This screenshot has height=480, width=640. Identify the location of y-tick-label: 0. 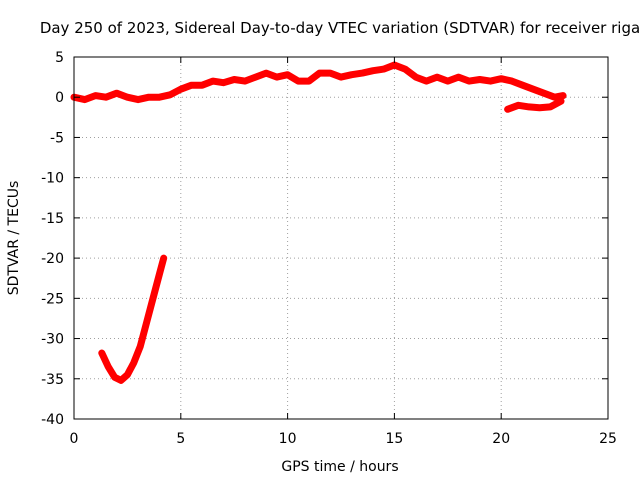
(59, 98).